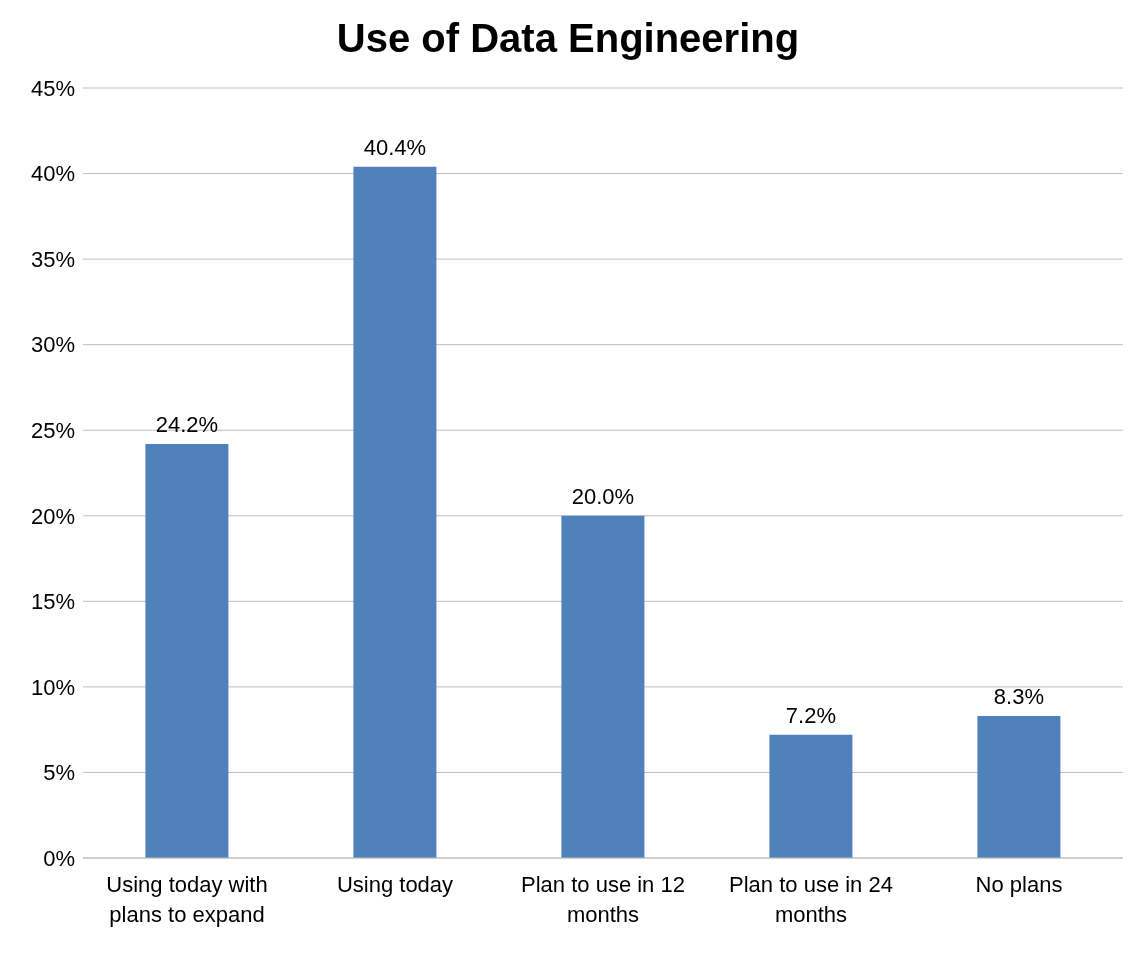  Describe the element at coordinates (52, 259) in the screenshot. I see `y-tick-label: 35%` at that location.